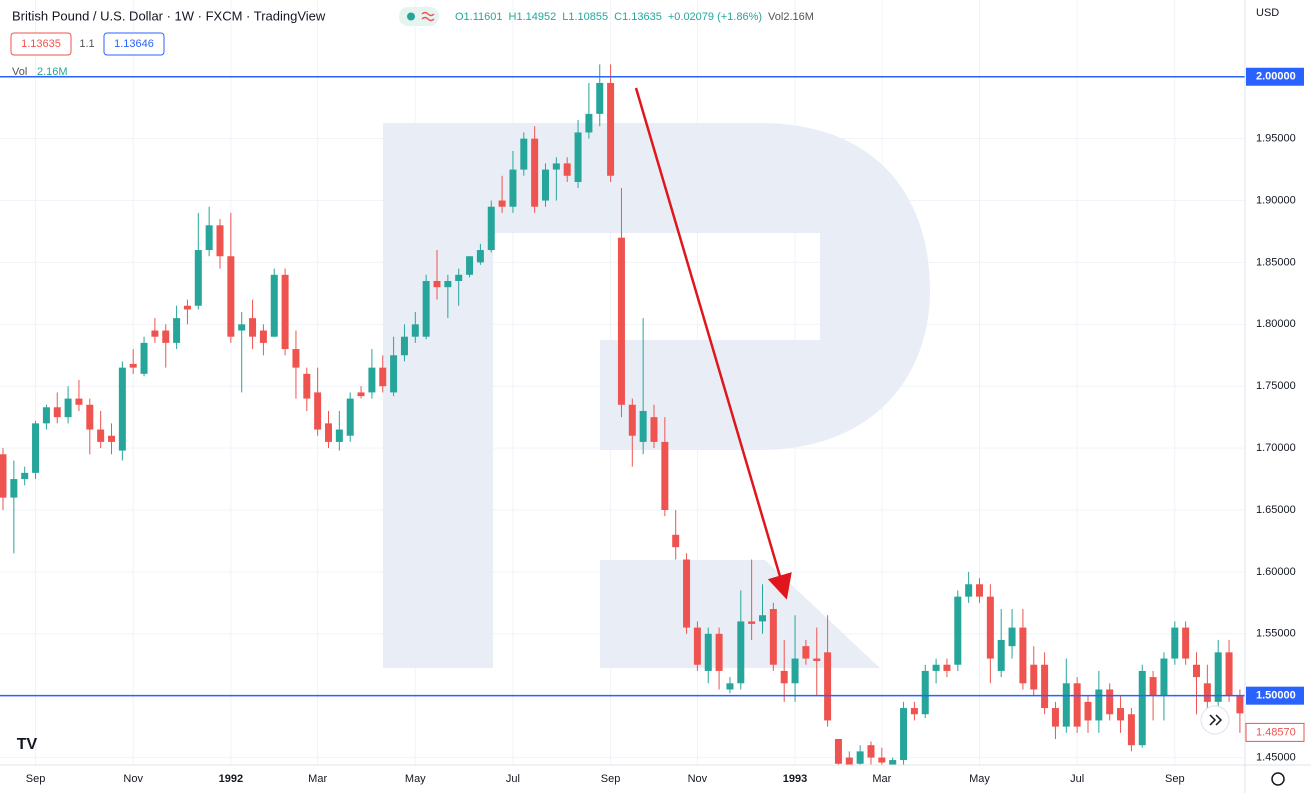  I want to click on status-dot, so click(411, 16).